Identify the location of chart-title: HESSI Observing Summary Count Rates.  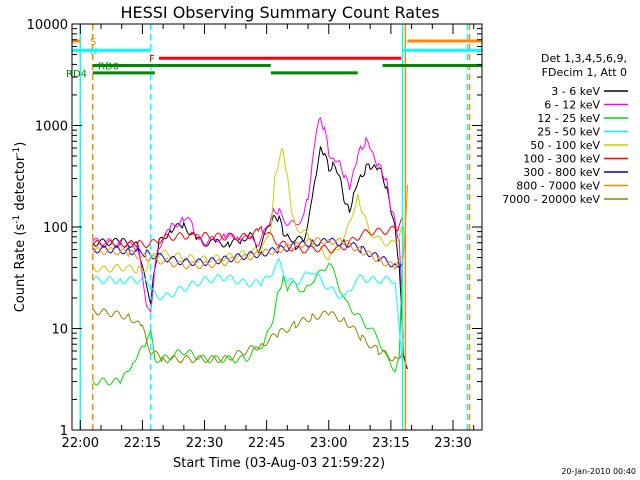
(279, 12).